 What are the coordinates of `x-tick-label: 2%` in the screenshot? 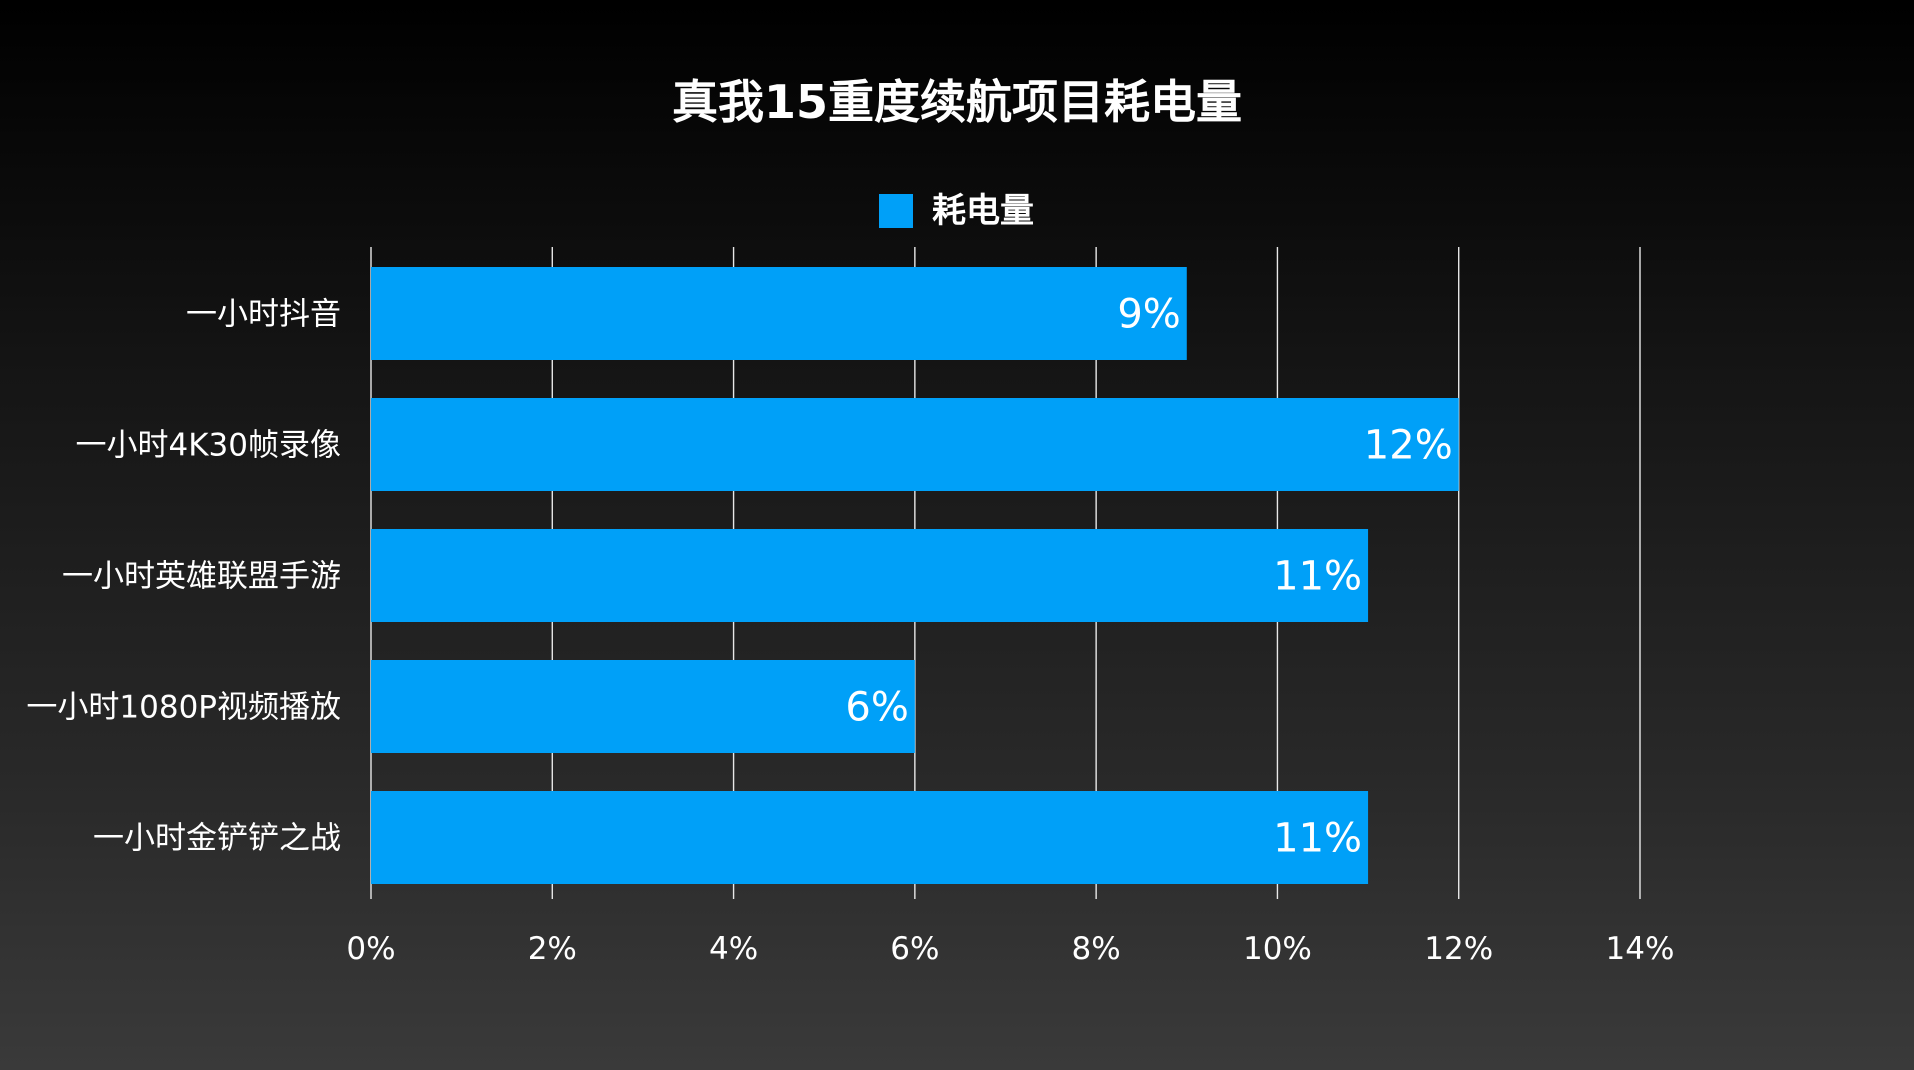 It's located at (552, 949).